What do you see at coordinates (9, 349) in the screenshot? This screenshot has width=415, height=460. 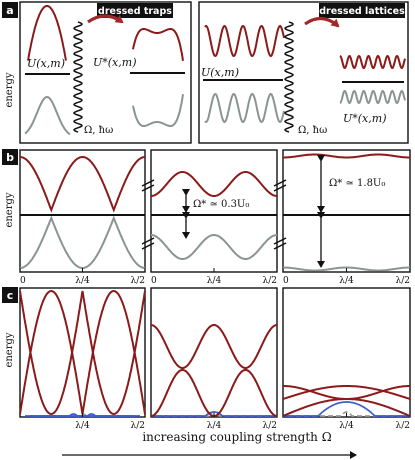 I see `panel-c-y-label: energy` at bounding box center [9, 349].